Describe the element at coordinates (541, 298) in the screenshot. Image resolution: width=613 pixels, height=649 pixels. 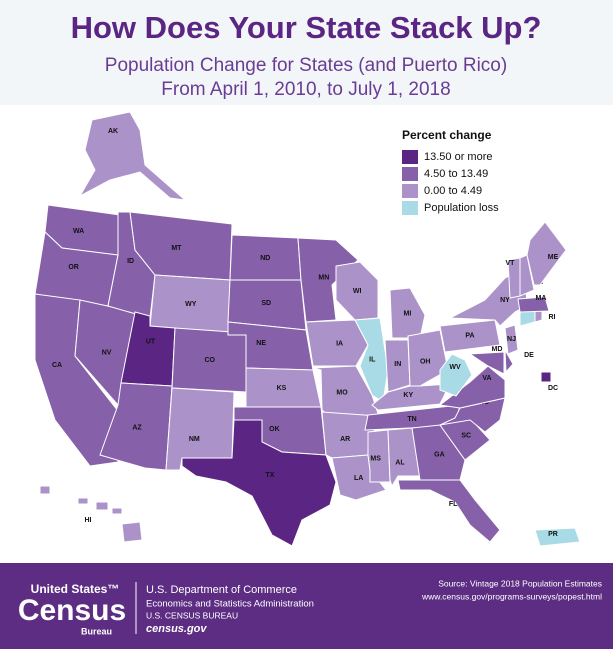
I see `state-label: MA` at that location.